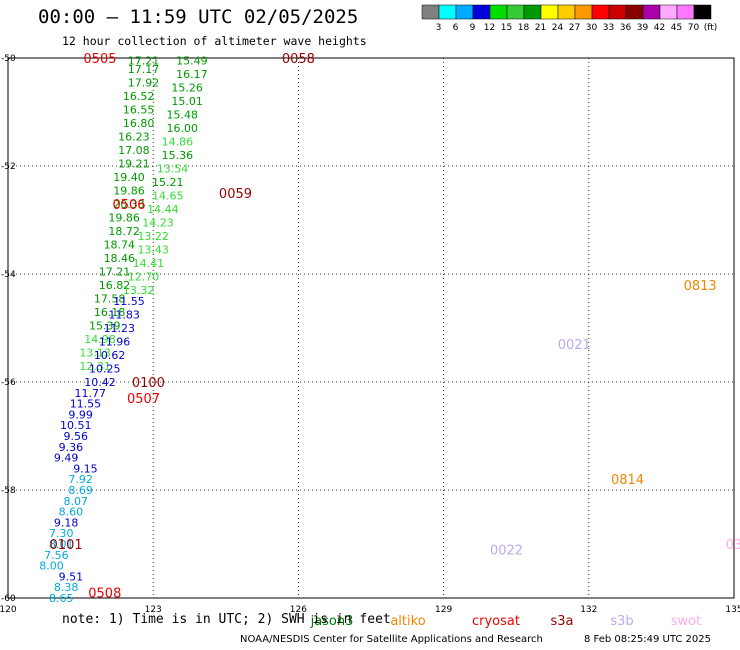 This screenshot has height=650, width=740. What do you see at coordinates (187, 88) in the screenshot?
I see `swh-value: 15.26` at bounding box center [187, 88].